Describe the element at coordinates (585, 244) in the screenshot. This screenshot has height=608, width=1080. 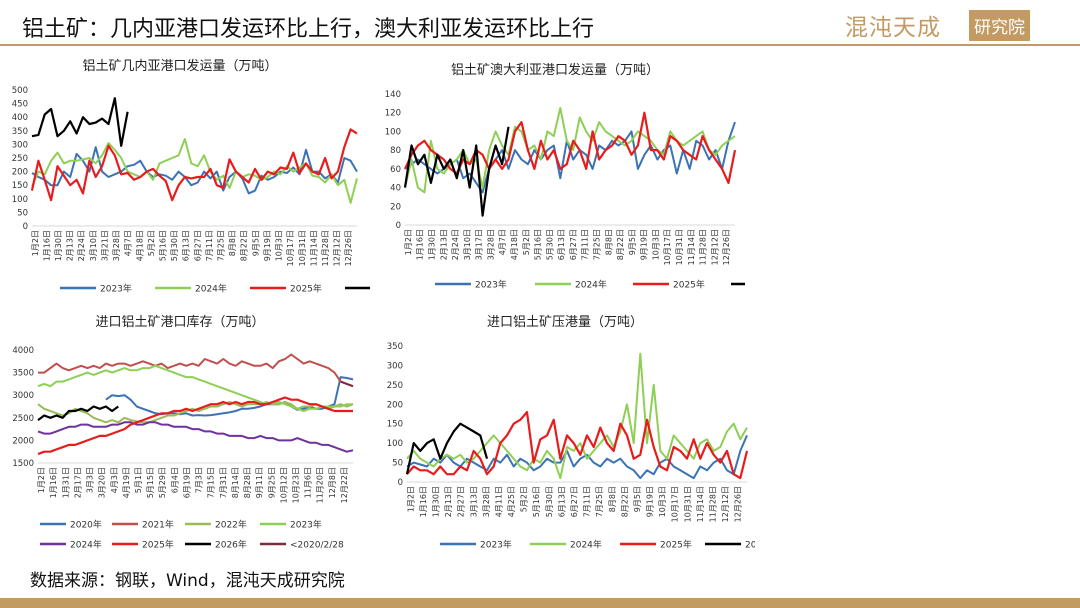
I see `x-tick-label: 7月11日` at that location.